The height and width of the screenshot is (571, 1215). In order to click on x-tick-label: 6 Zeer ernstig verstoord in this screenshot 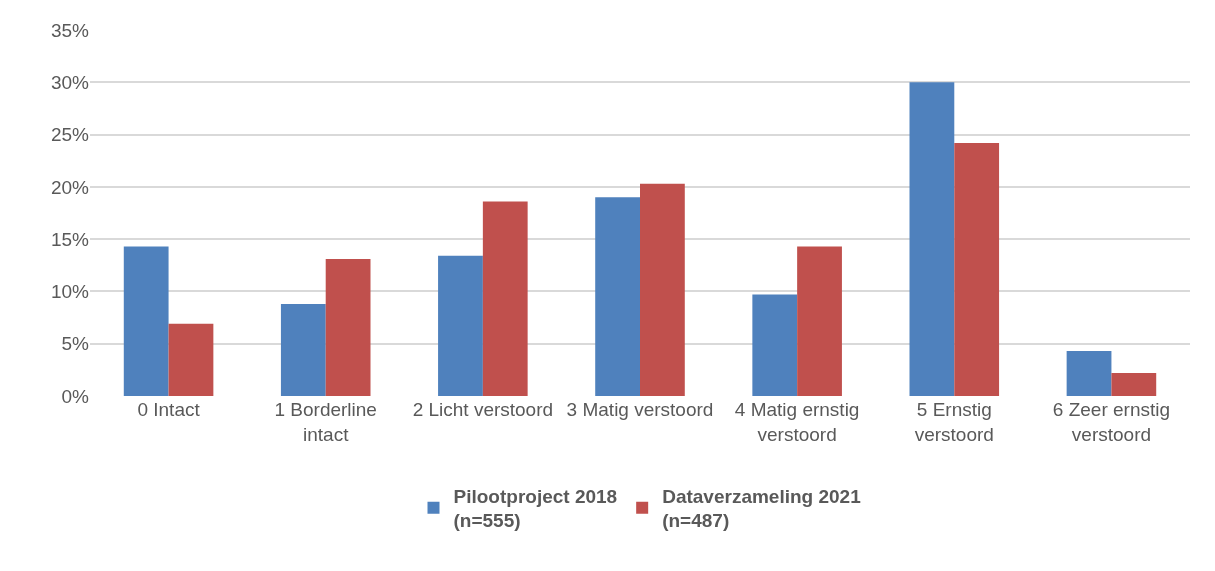, I will do `click(1111, 422)`.